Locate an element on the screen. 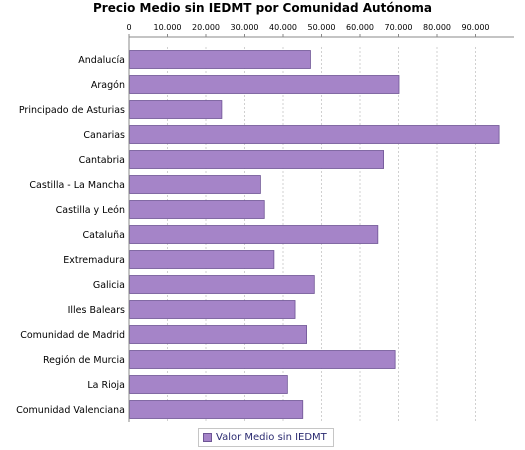  category-label: Illes Balears is located at coordinates (96, 310).